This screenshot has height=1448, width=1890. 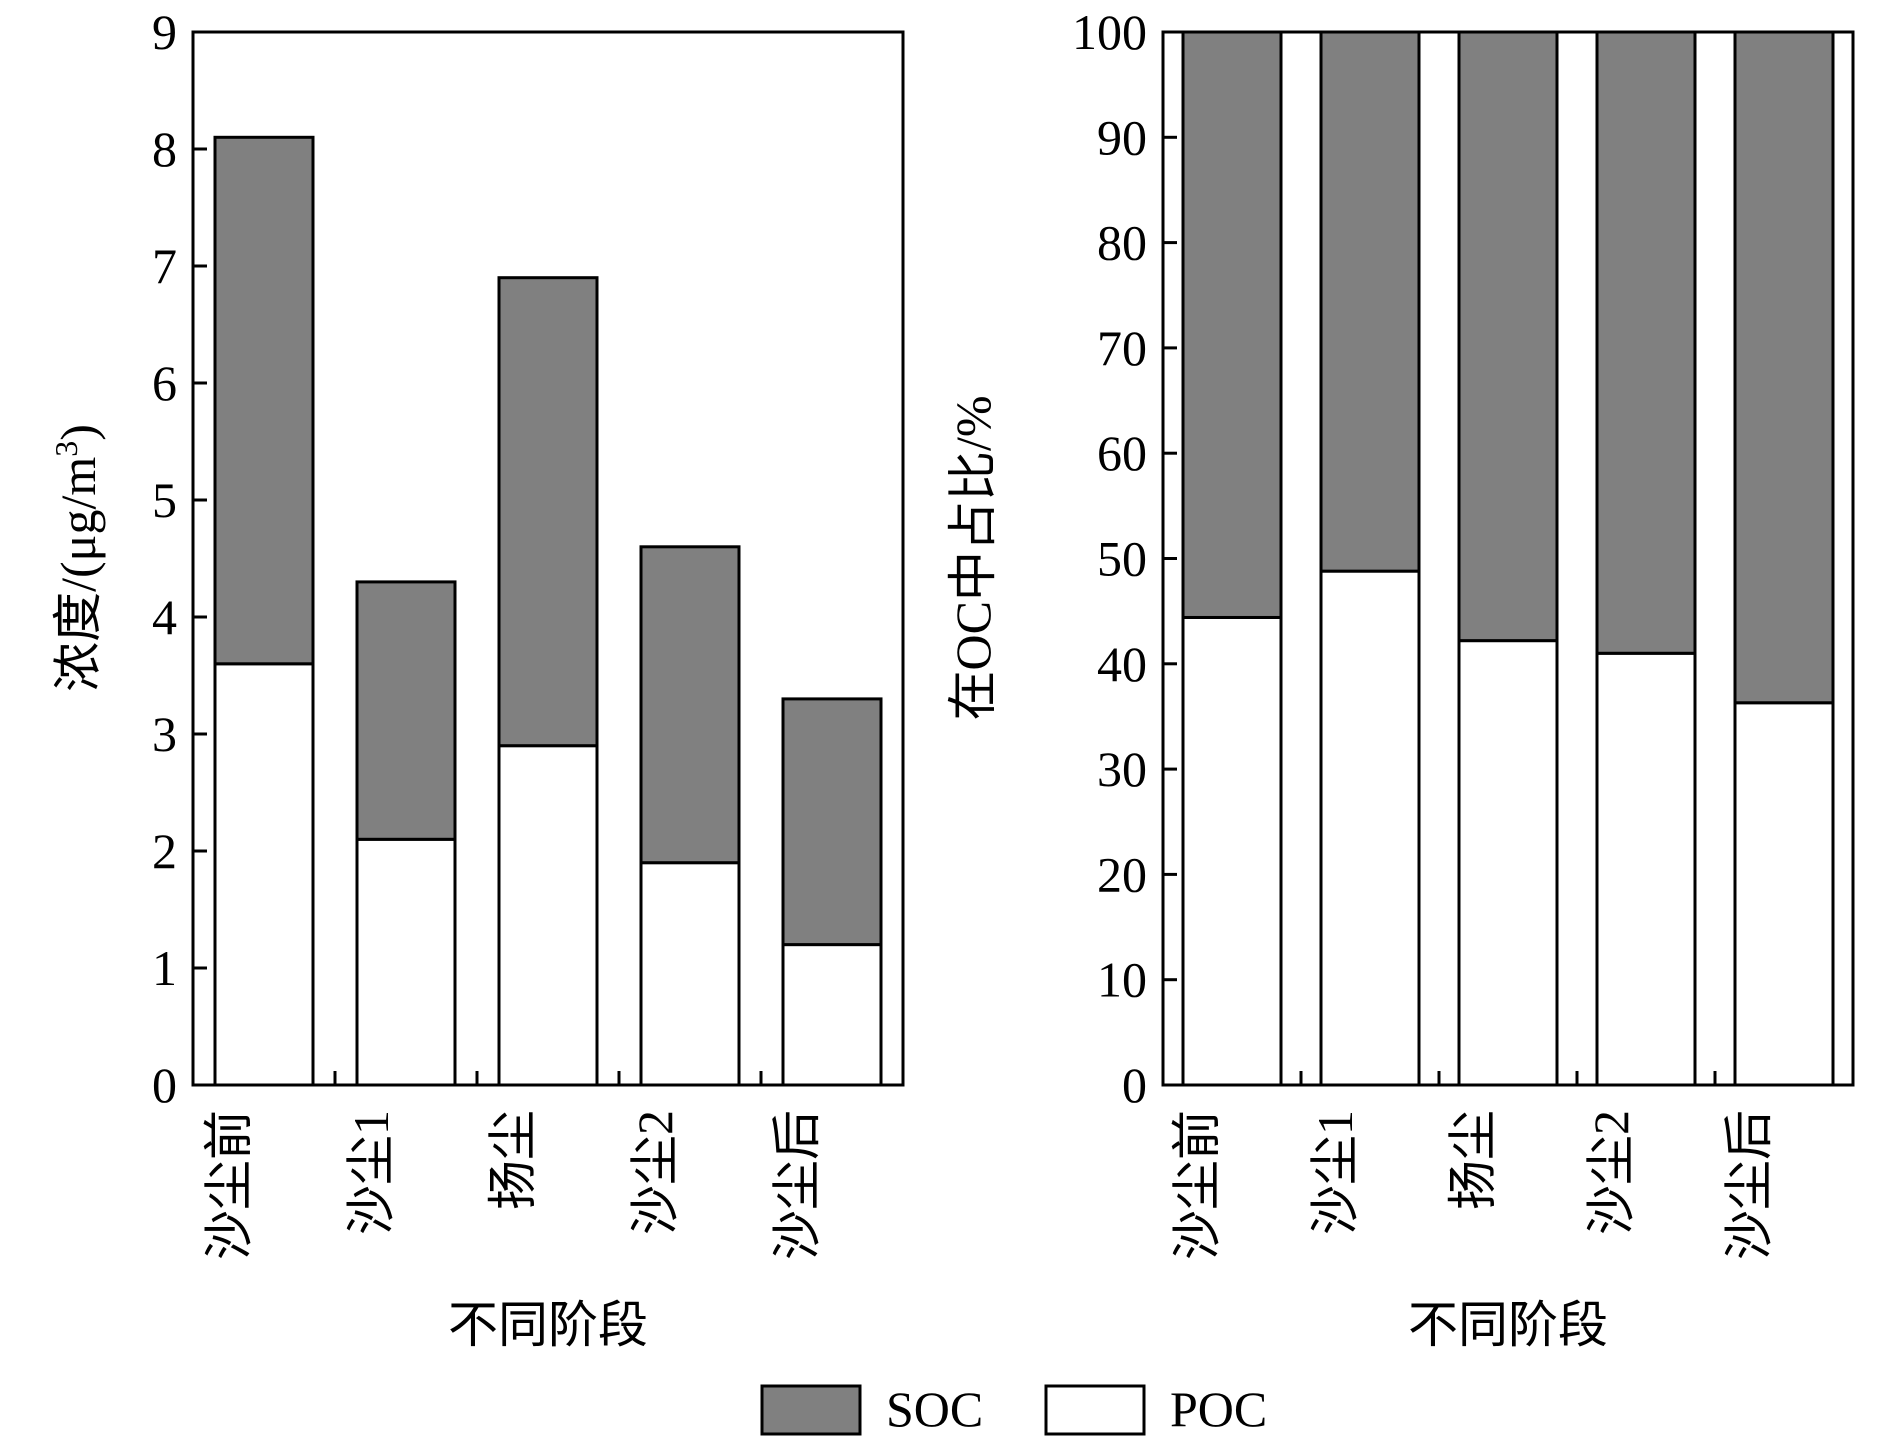 What do you see at coordinates (973, 558) in the screenshot?
I see `y-axis-title: 在OC中占比/%` at bounding box center [973, 558].